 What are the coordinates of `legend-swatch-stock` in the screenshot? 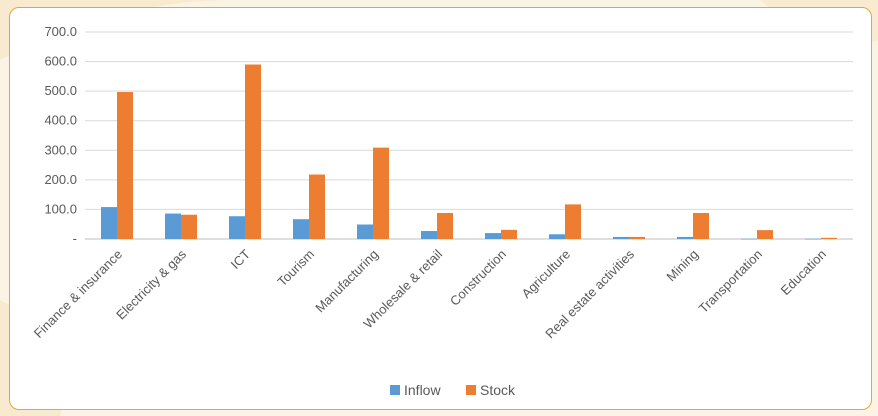 It's located at (471, 390).